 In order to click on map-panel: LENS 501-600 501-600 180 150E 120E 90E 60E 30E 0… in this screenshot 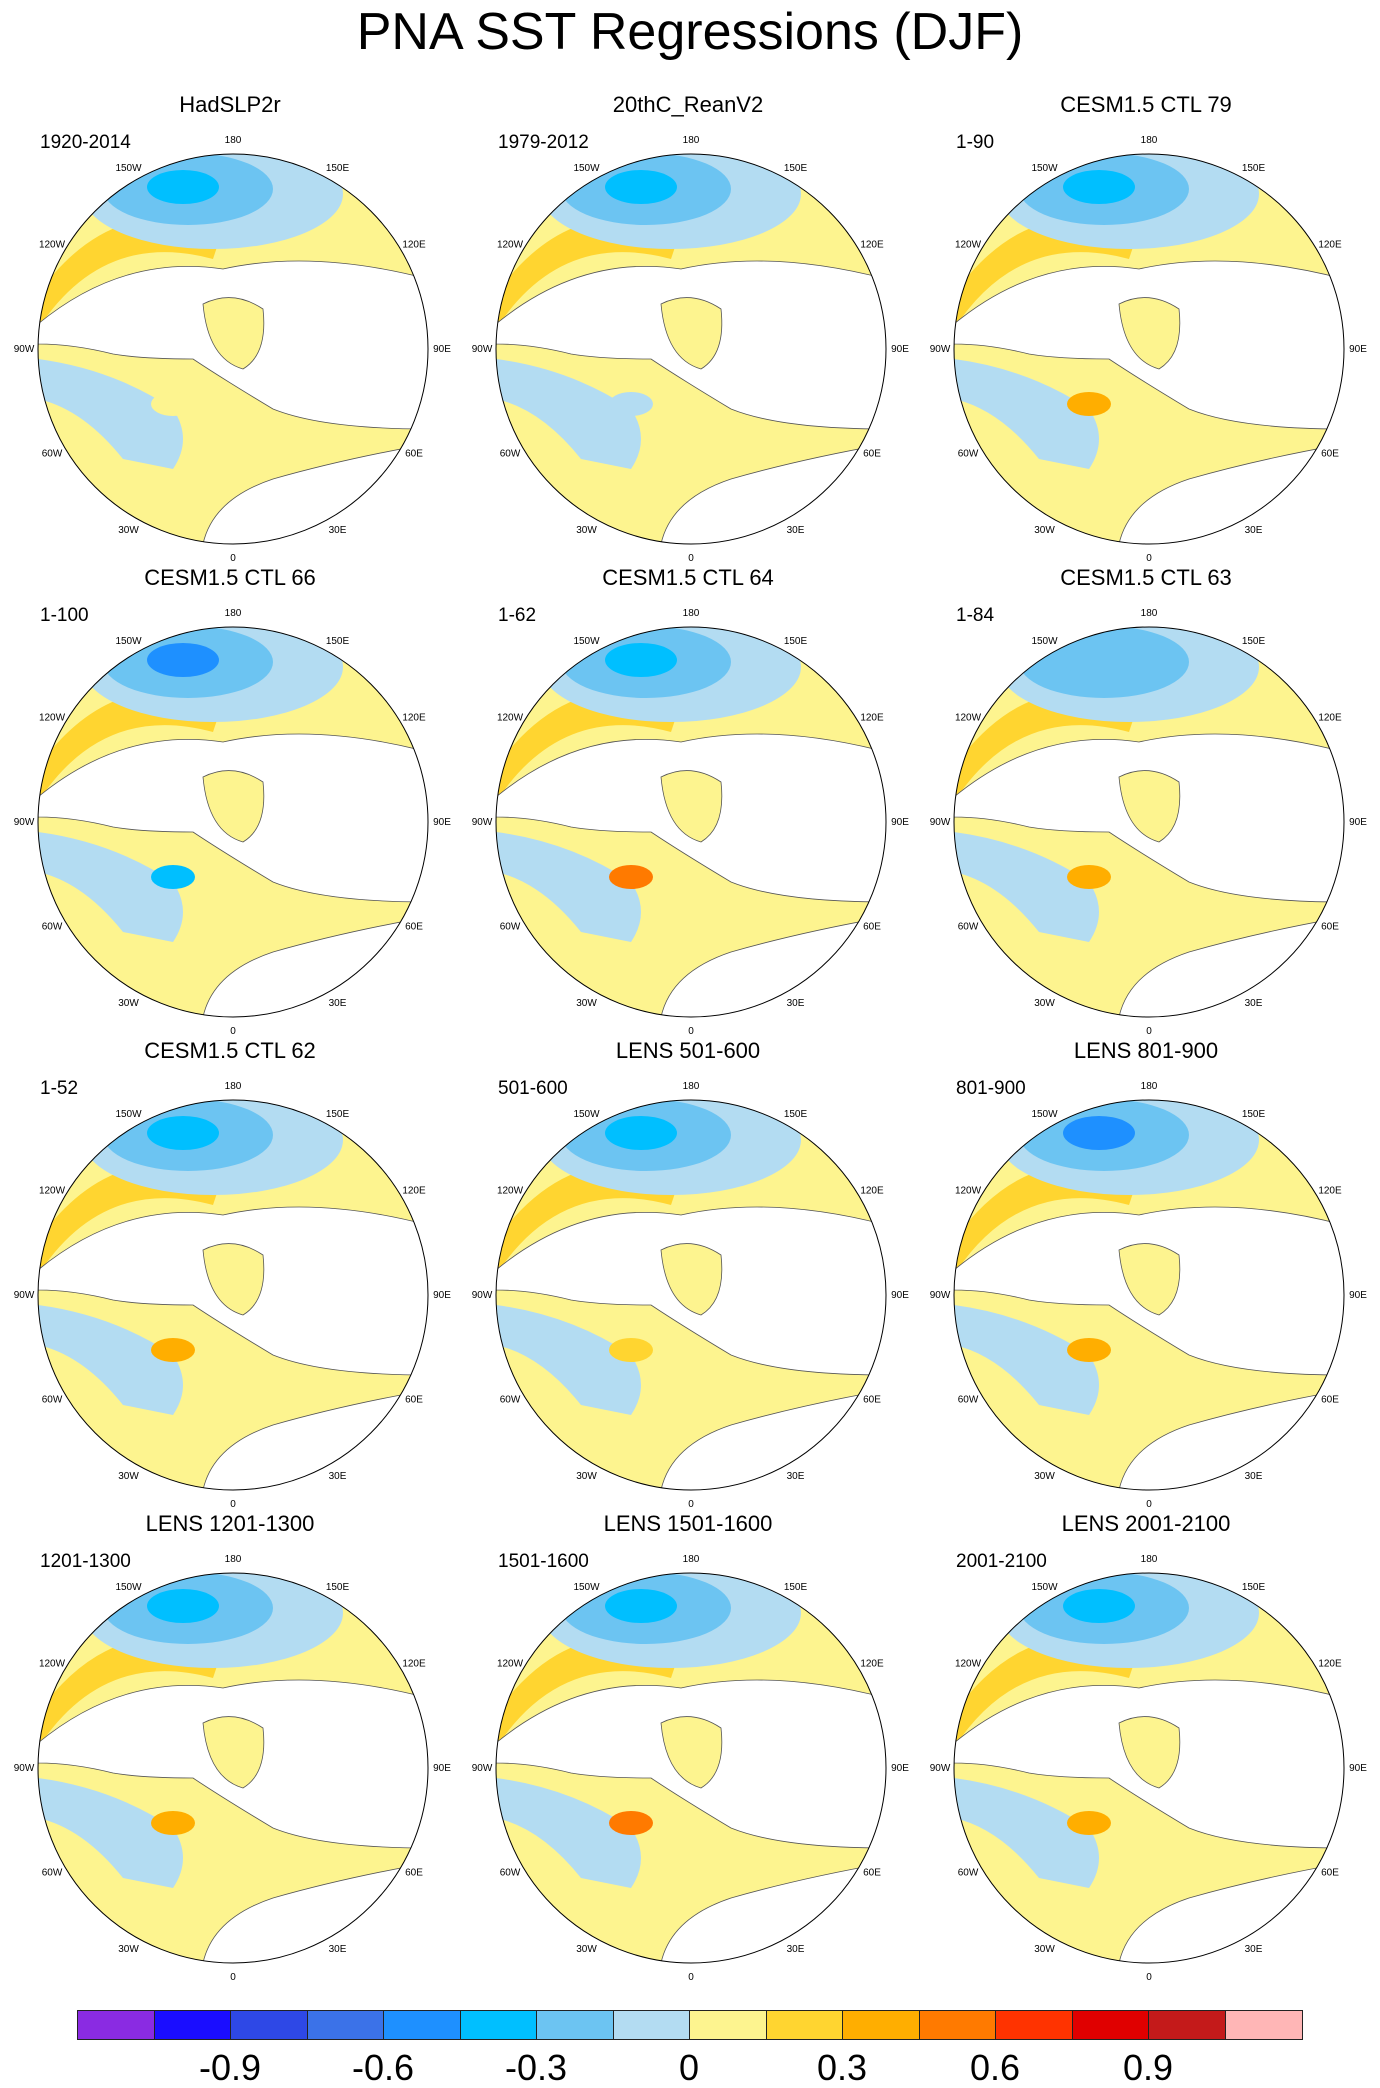, I will do `click(688, 1273)`.